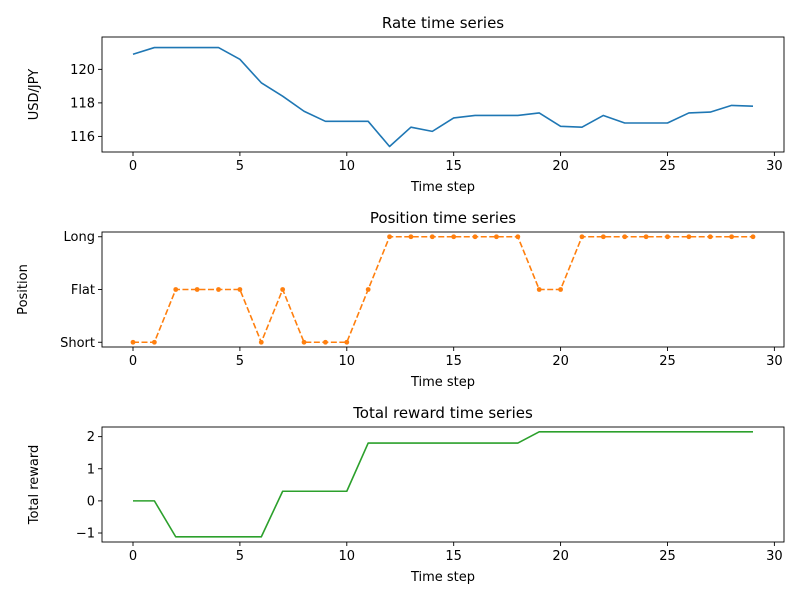  Describe the element at coordinates (34, 485) in the screenshot. I see `y-axis-label: Total reward` at that location.